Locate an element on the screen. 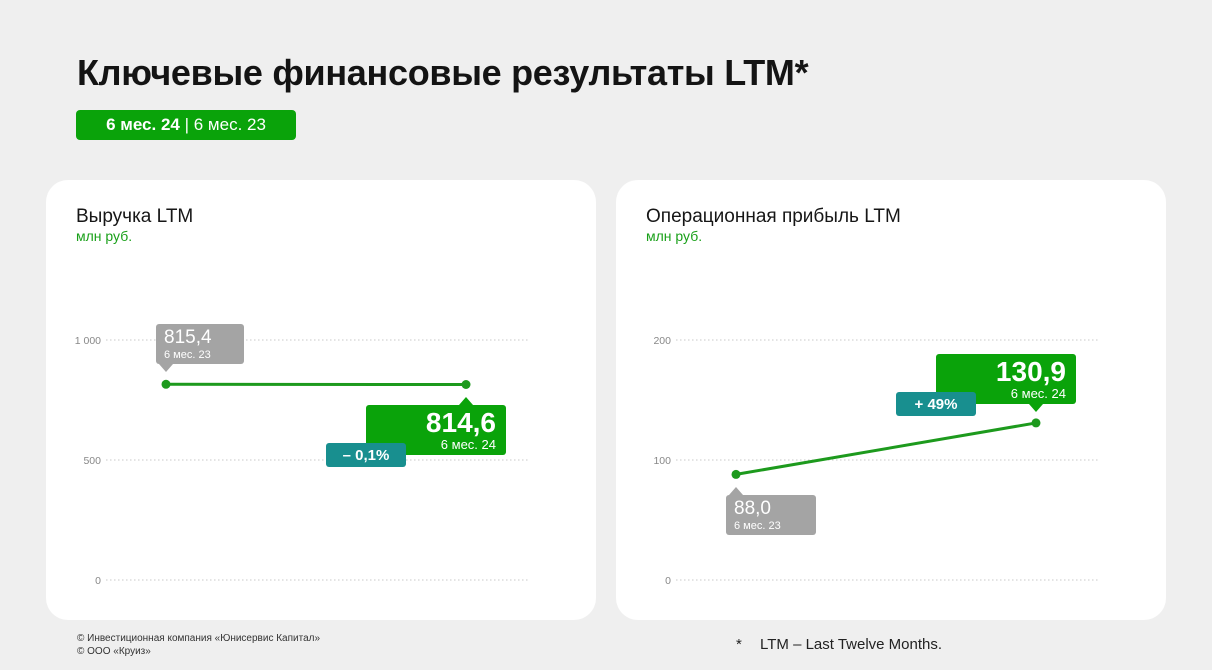  current-value-callout-value: 130,9 is located at coordinates (1031, 371).